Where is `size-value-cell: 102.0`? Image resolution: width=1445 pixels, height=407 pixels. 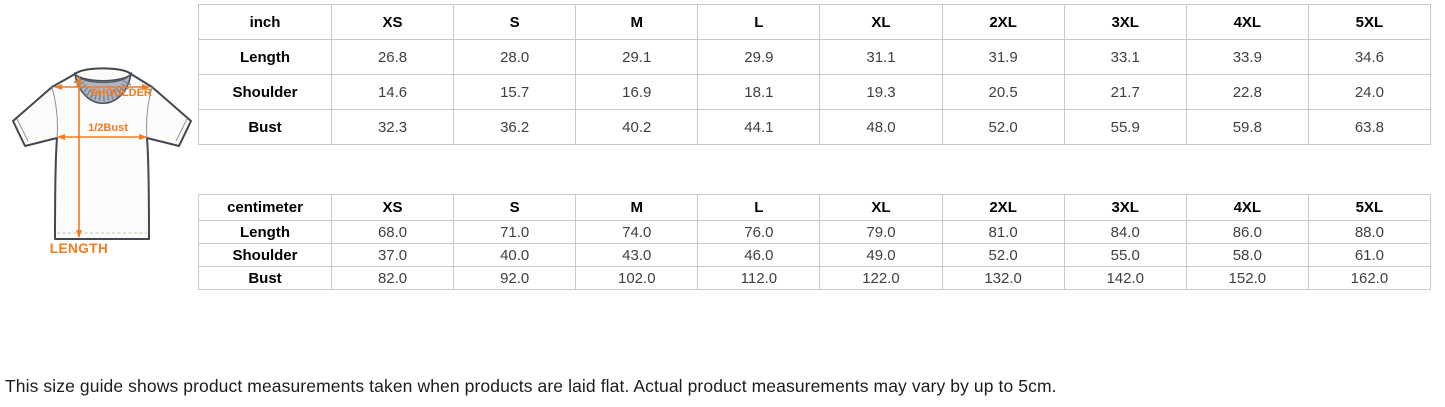 size-value-cell: 102.0 is located at coordinates (637, 278).